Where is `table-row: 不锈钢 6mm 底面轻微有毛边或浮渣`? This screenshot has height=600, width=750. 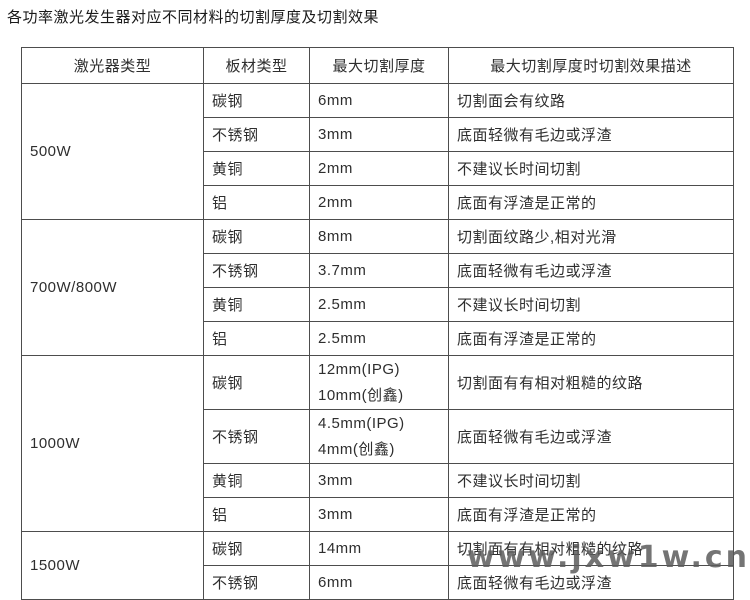
table-row: 不锈钢 6mm 底面轻微有毛边或浮渣 is located at coordinates (378, 582).